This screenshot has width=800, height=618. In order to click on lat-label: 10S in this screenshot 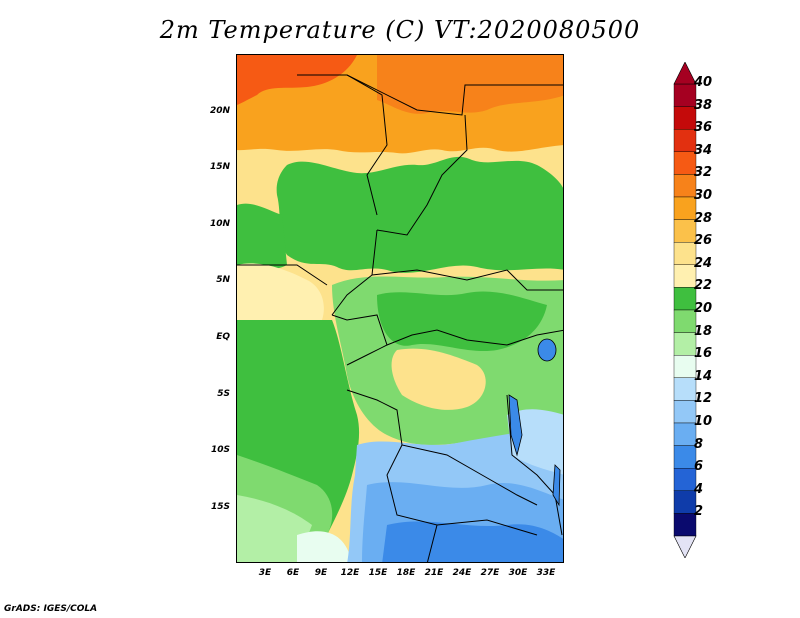, I will do `click(220, 450)`.